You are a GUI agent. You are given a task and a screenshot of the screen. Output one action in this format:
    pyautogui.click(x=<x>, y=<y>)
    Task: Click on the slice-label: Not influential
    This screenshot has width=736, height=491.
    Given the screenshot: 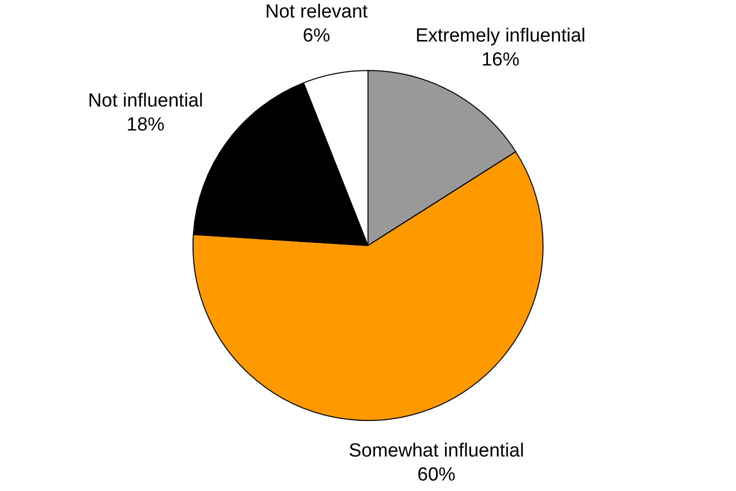 What is the action you would take?
    pyautogui.click(x=146, y=101)
    